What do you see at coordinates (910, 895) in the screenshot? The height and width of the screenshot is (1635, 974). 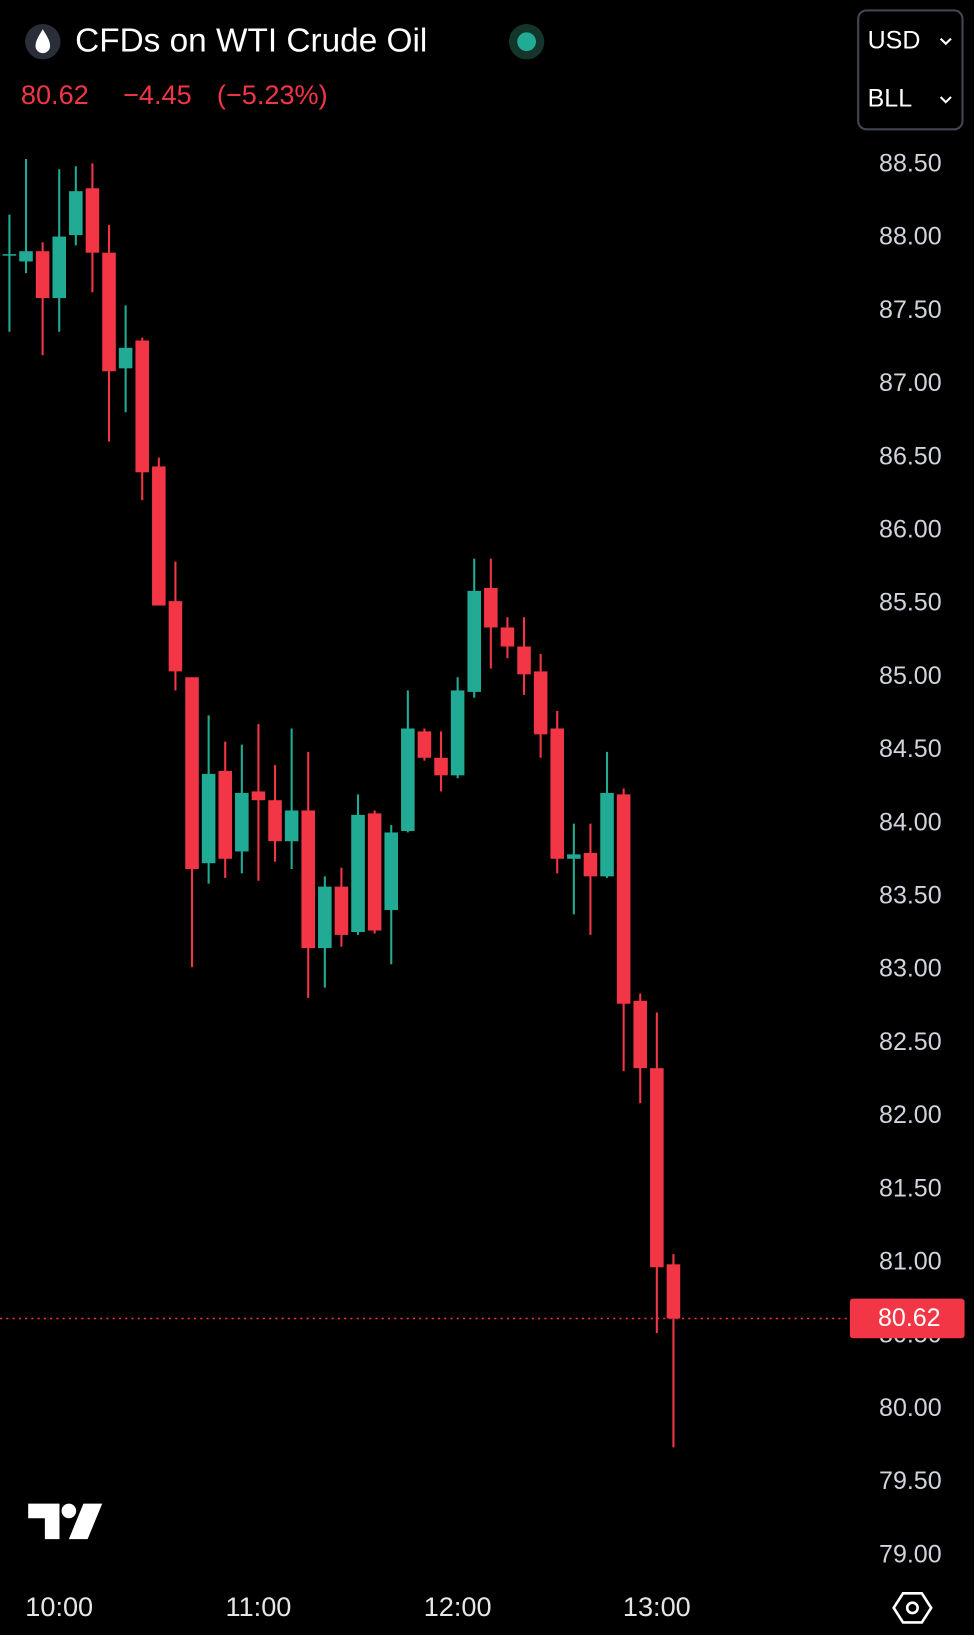 I see `y-tick-label: 83.50` at bounding box center [910, 895].